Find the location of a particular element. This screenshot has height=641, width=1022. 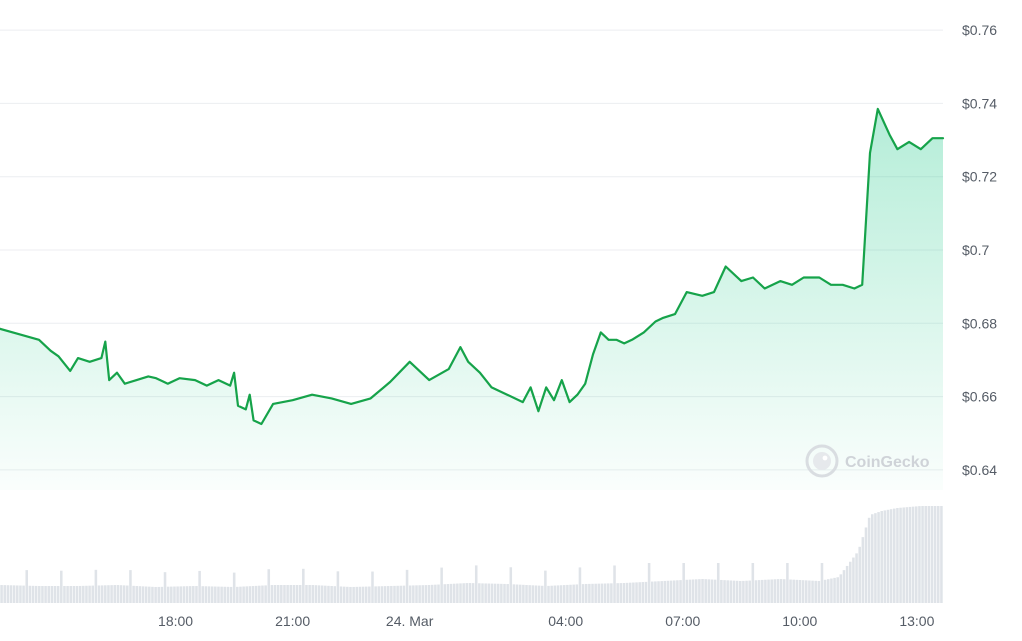

coingecko-watermark: CoinGecko is located at coordinates (867, 461).